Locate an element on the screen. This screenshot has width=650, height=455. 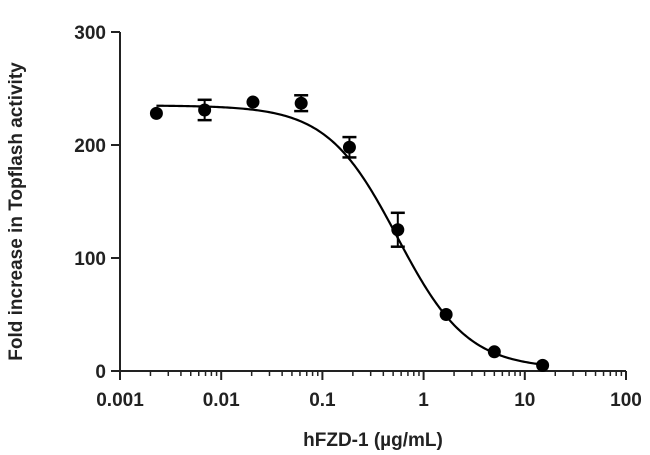
x-tick-label: 0.01 is located at coordinates (221, 400).